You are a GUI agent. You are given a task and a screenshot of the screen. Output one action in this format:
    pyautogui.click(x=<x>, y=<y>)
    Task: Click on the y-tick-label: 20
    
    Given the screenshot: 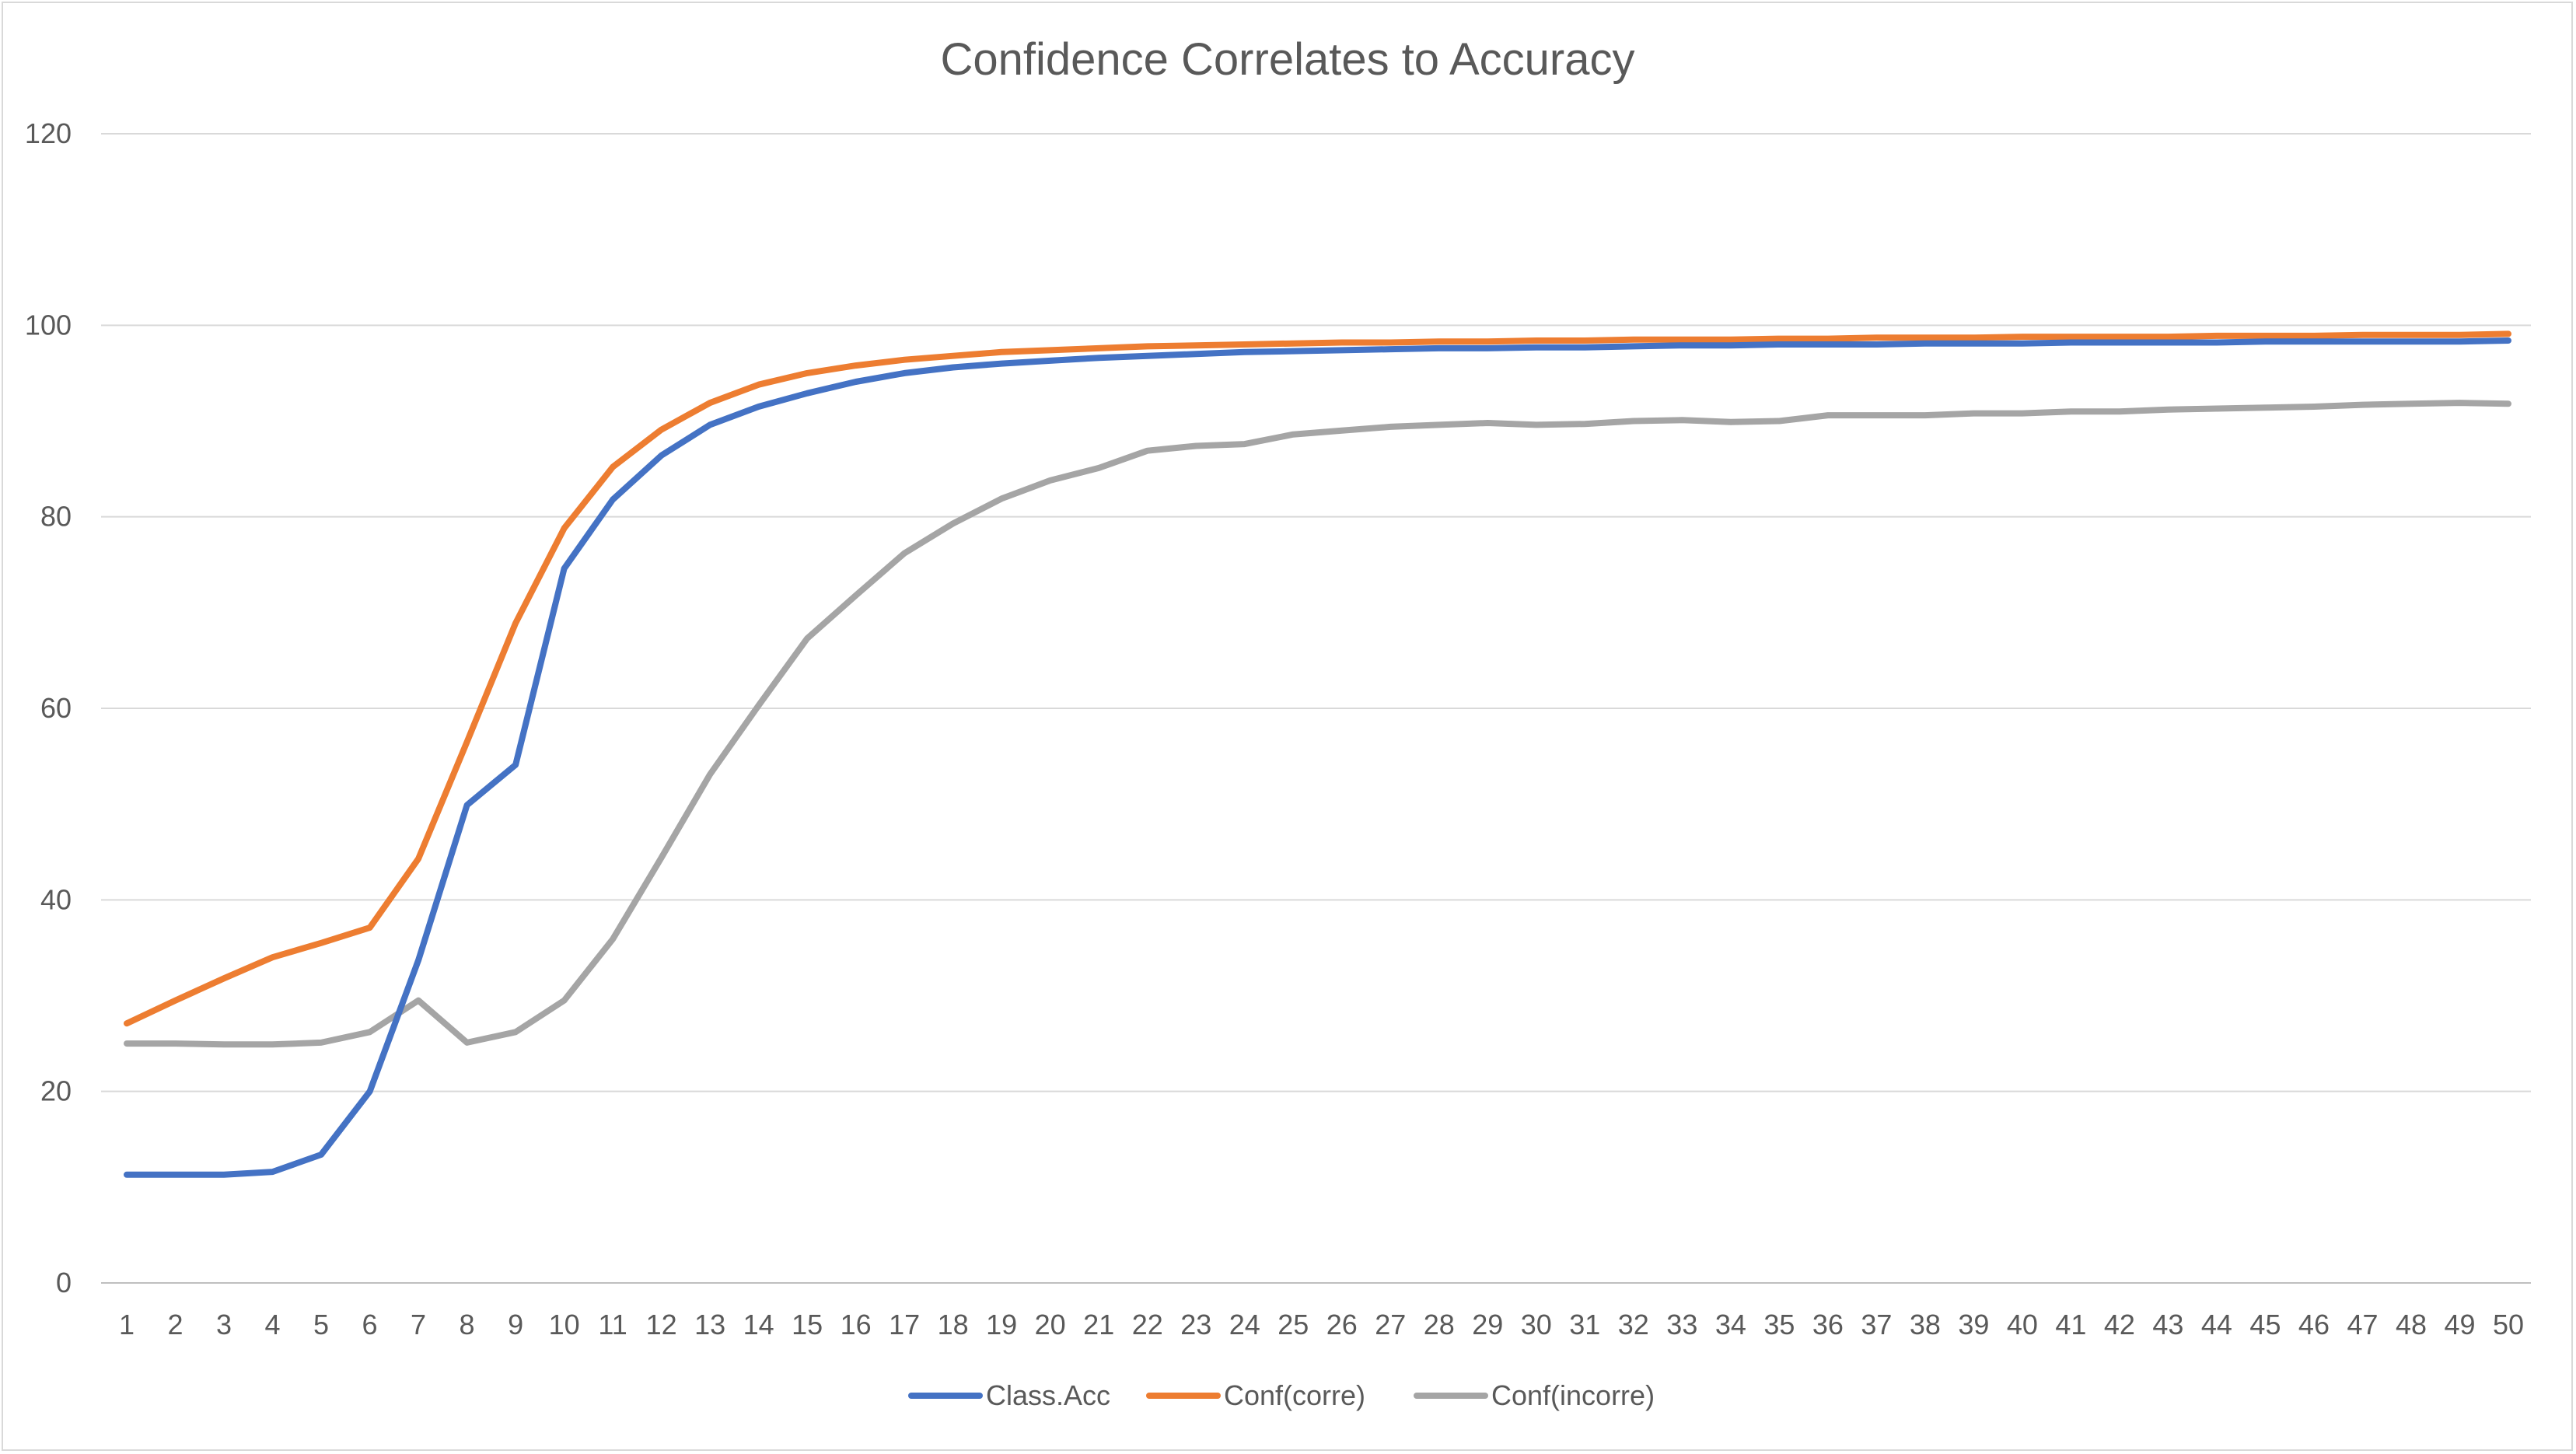 What is the action you would take?
    pyautogui.click(x=56, y=1091)
    